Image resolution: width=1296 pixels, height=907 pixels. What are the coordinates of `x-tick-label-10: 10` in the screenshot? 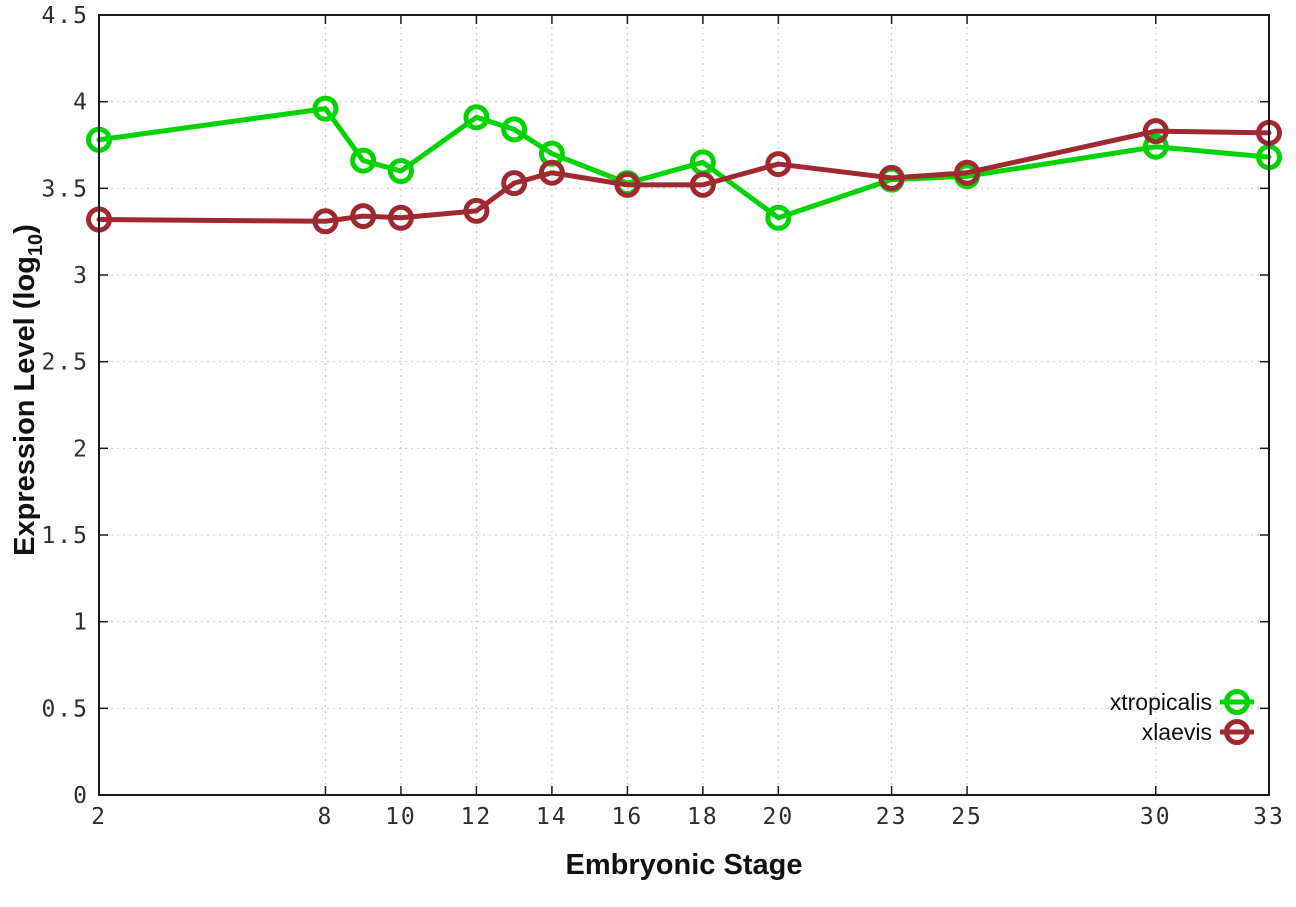 It's located at (401, 817).